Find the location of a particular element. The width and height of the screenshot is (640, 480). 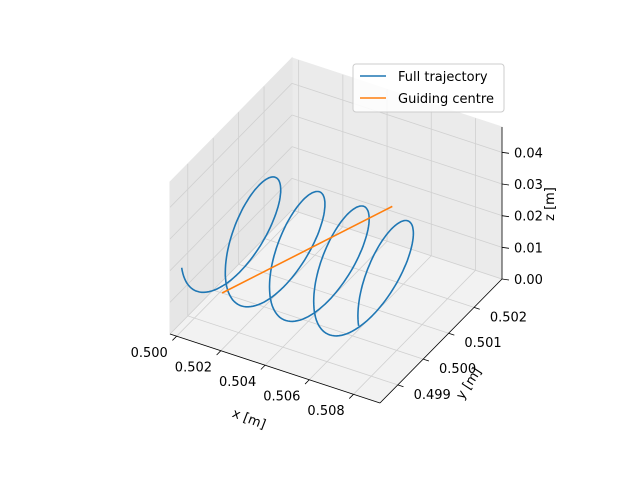

x-tick-label: 0.500 is located at coordinates (149, 353).